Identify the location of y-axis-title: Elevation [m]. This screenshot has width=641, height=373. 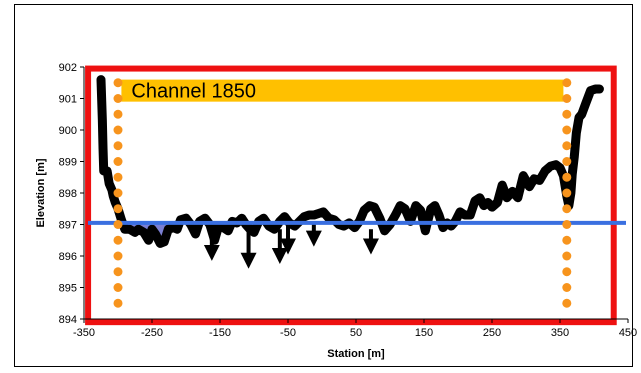
(41, 192).